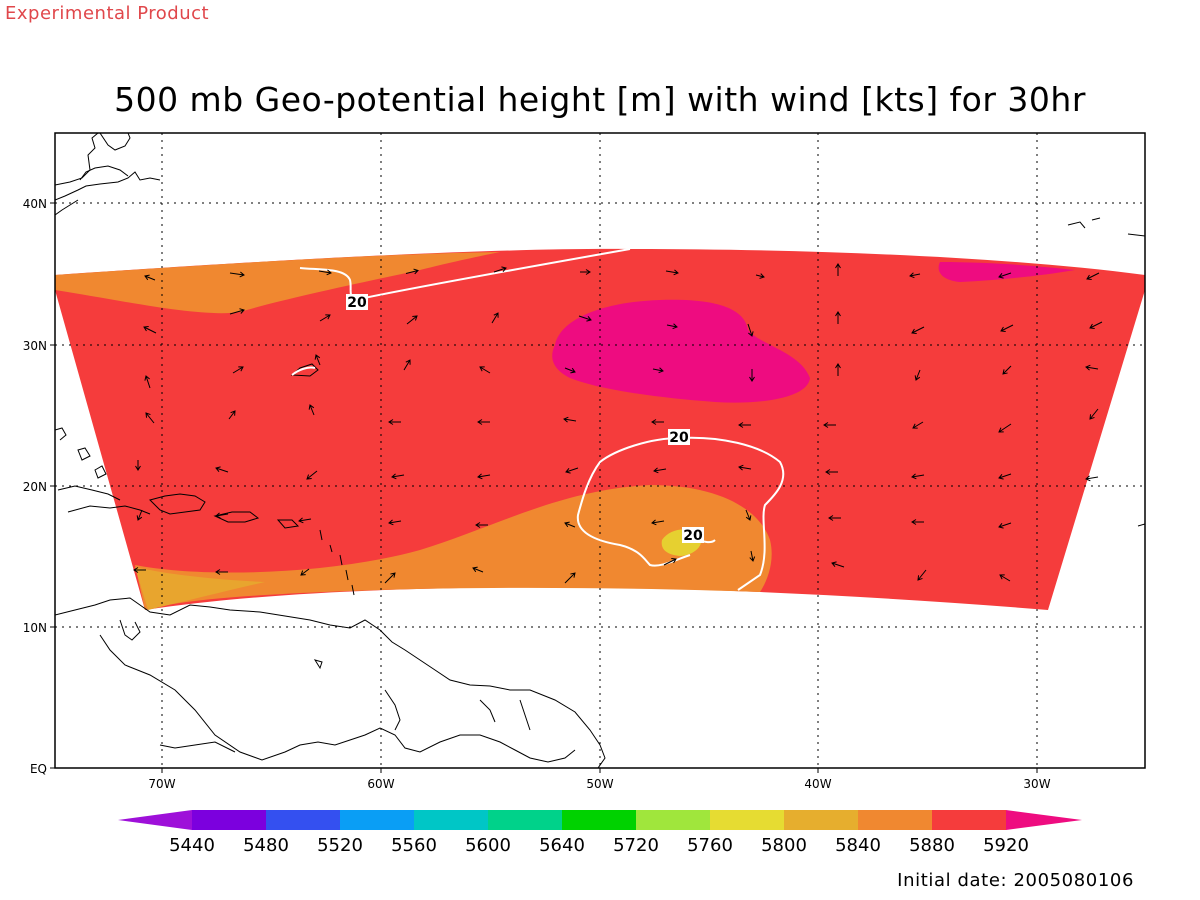 This screenshot has width=1200, height=900. Describe the element at coordinates (817, 784) in the screenshot. I see `lon-label: 40W` at that location.